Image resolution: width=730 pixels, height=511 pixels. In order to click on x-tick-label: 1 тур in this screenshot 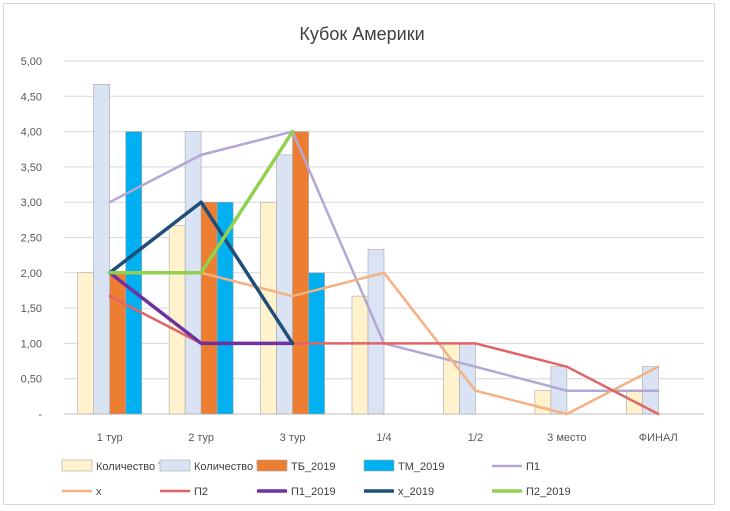, I will do `click(110, 438)`.